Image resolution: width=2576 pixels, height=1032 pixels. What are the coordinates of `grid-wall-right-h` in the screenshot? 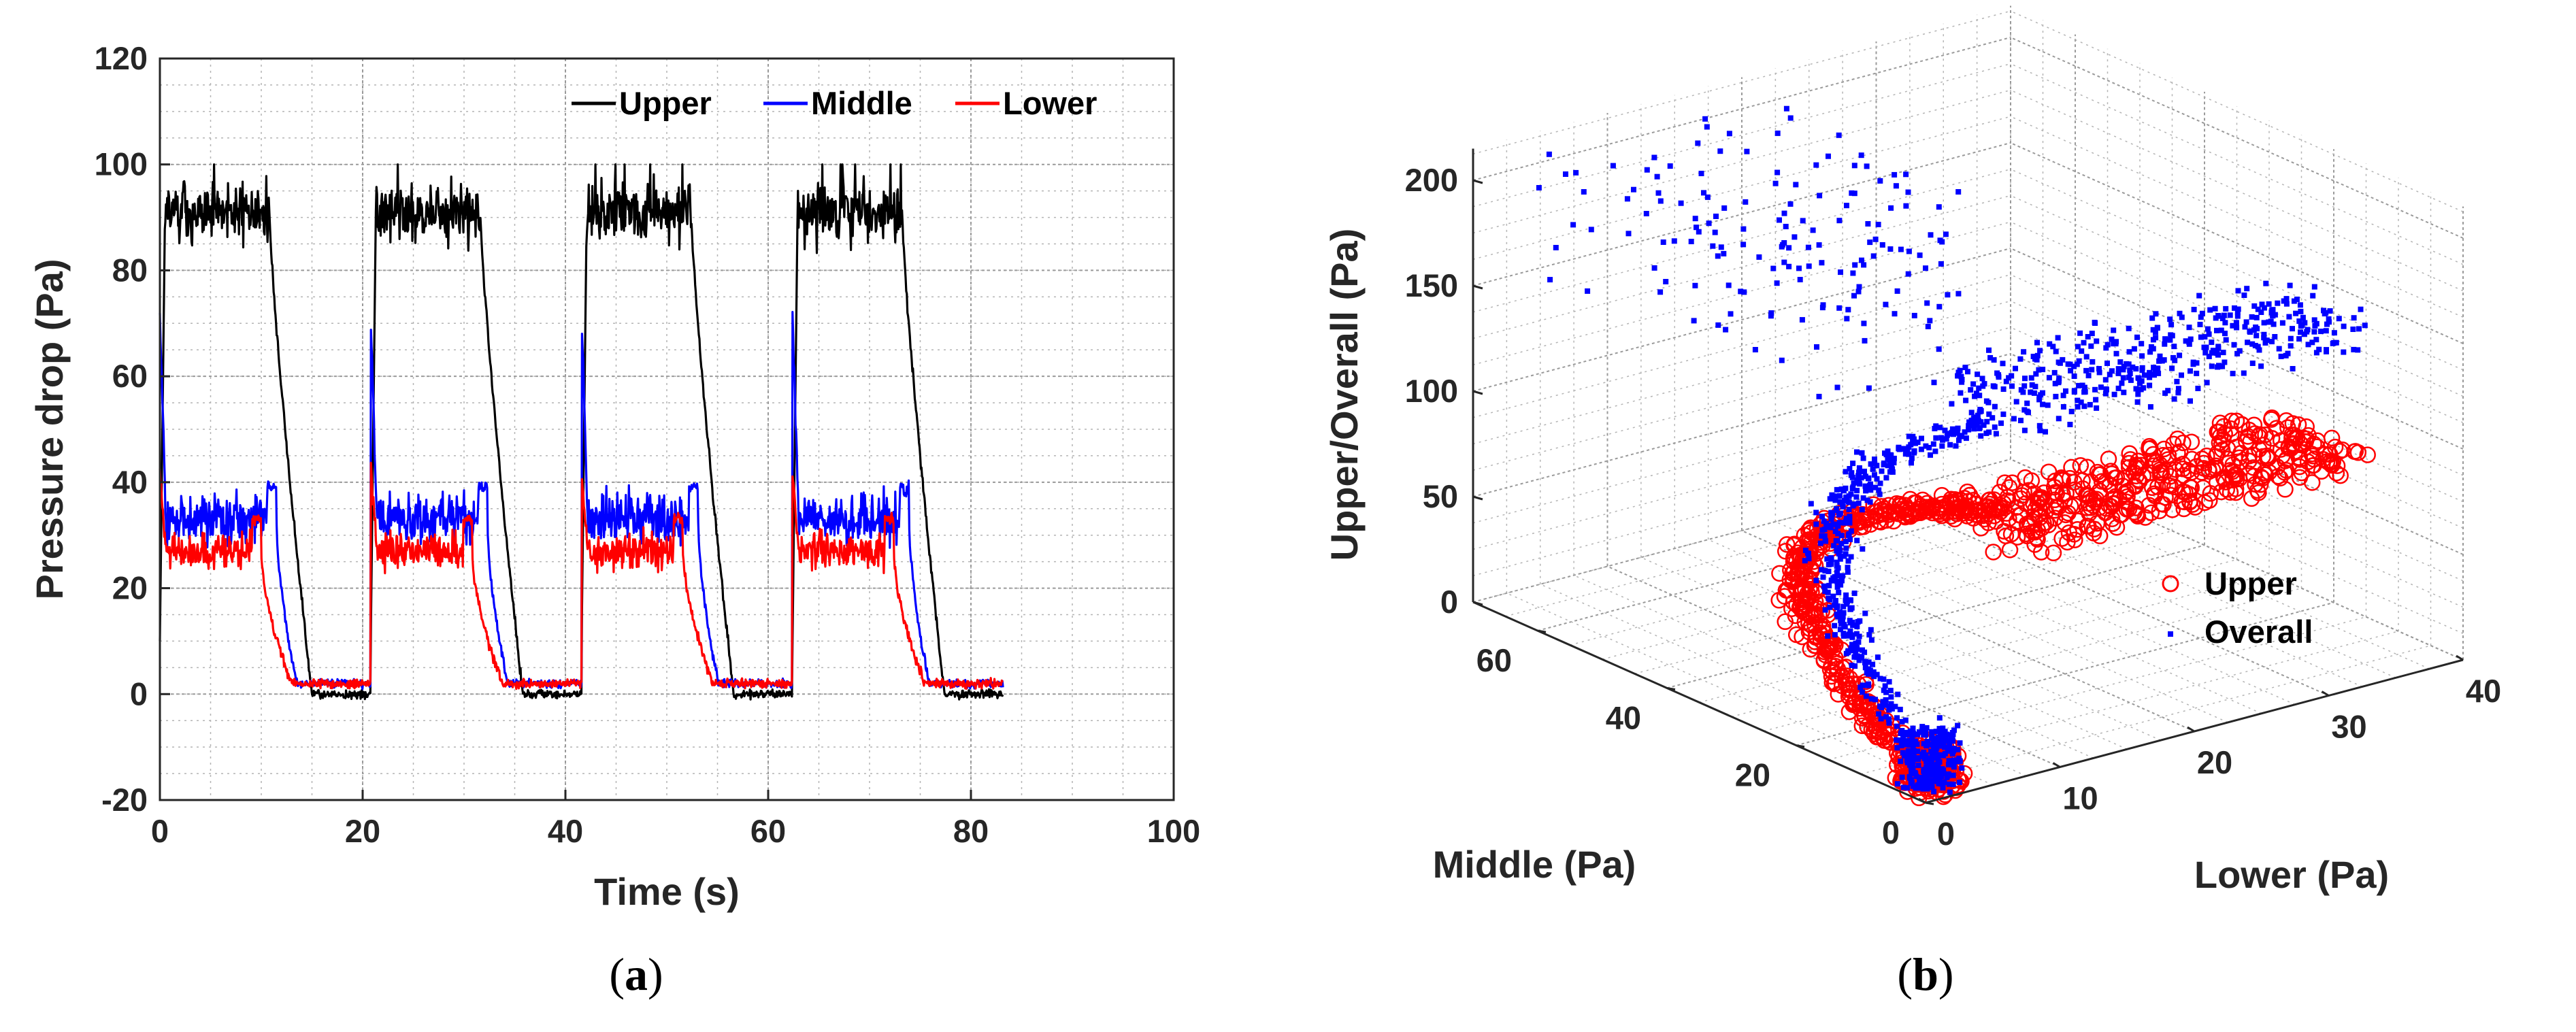 It's located at (2237, 349).